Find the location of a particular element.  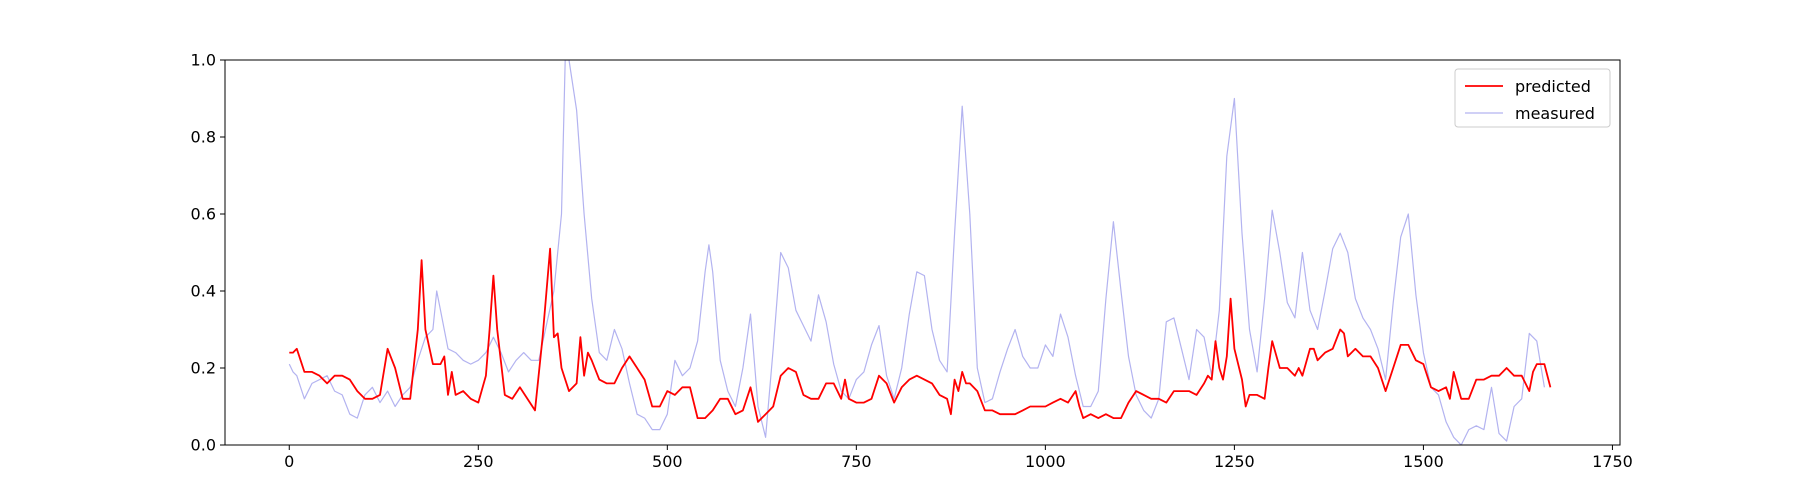

y-tick-label: 0.2 is located at coordinates (203, 368).